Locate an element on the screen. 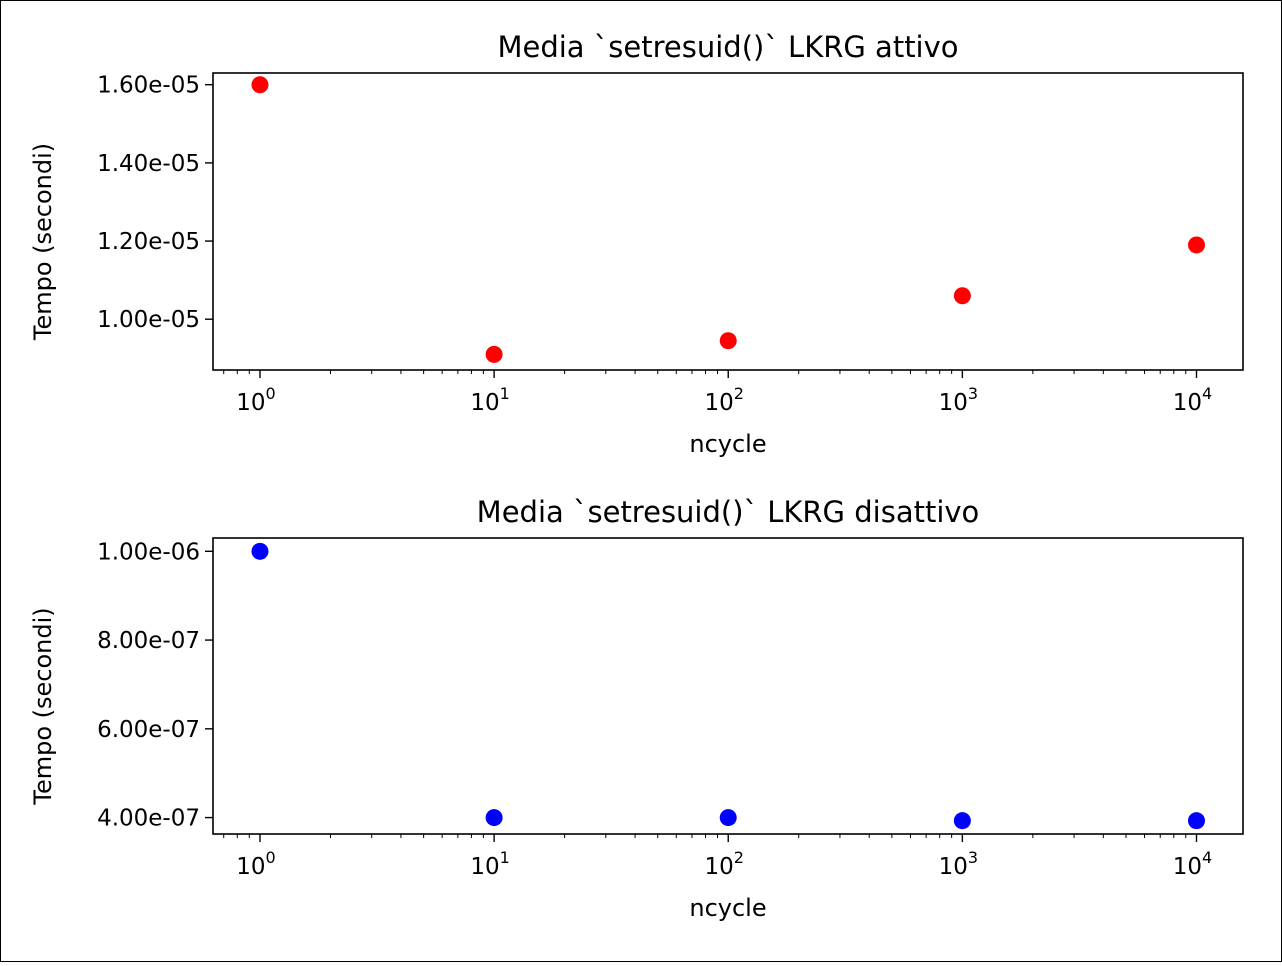 The image size is (1282, 966). y-tick-label: 4.00e-07 is located at coordinates (148, 819).